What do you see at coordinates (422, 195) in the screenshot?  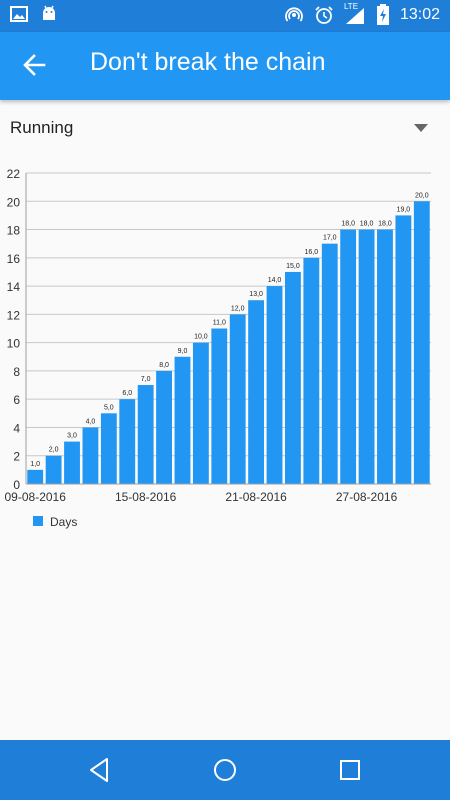 I see `bar-value-label: 20,0` at bounding box center [422, 195].